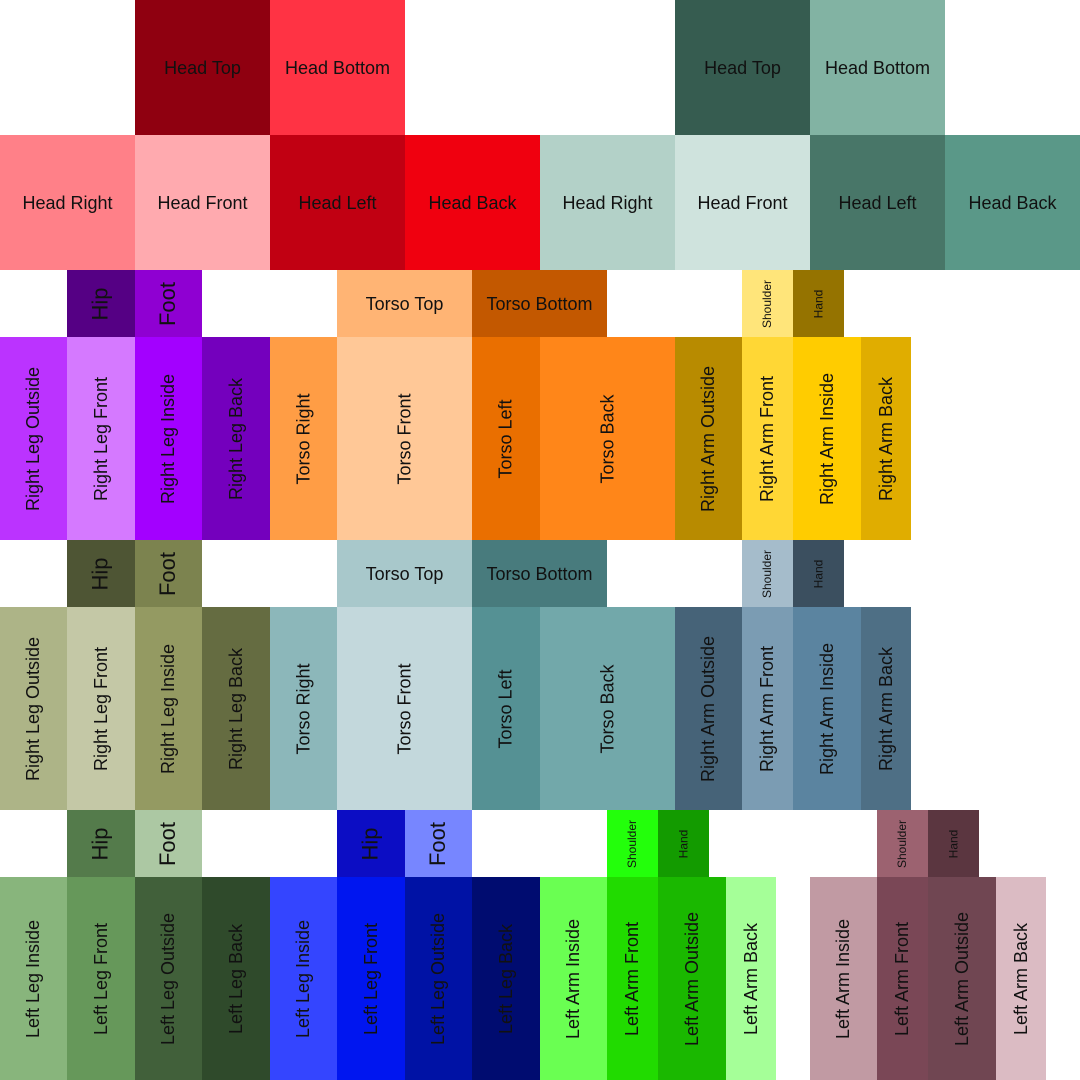  Describe the element at coordinates (708, 438) in the screenshot. I see `region-label: Right Arm Outside` at that location.